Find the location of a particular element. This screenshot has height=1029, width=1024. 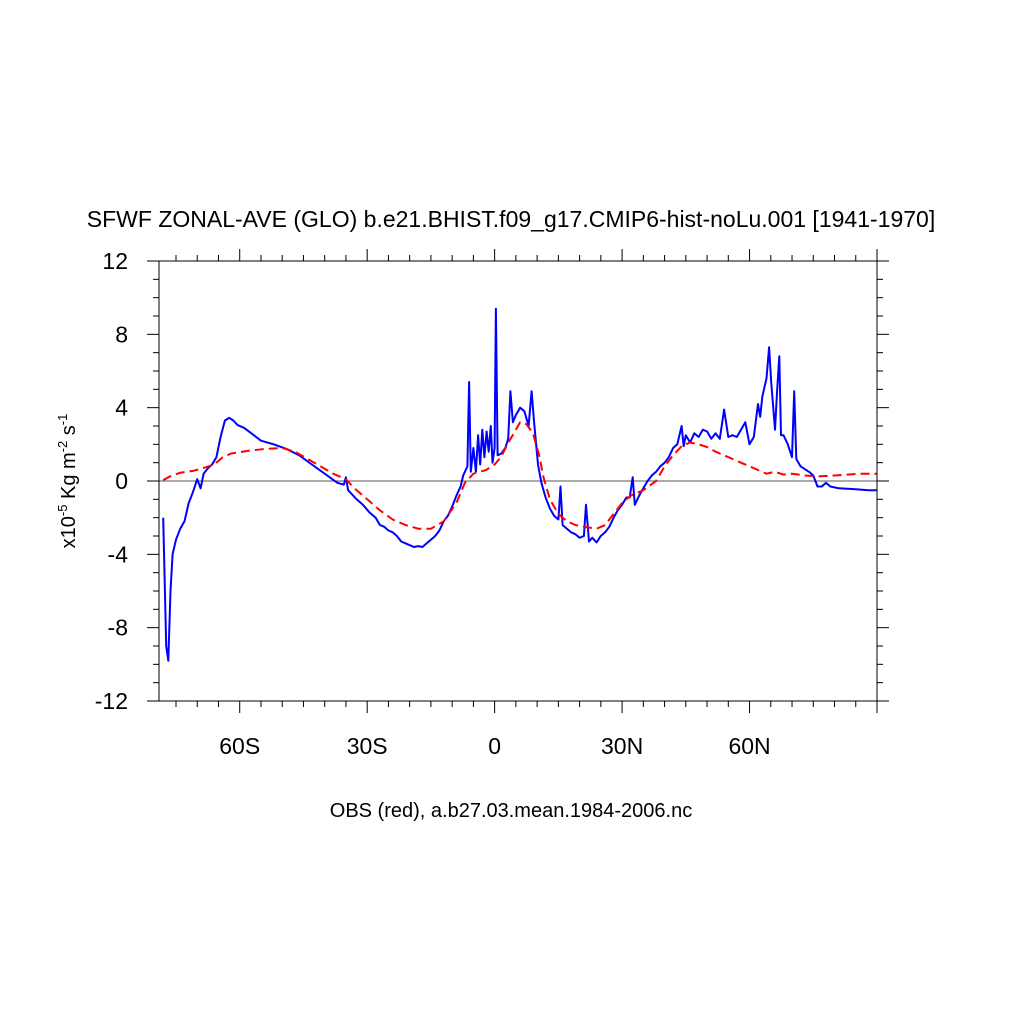

y-axis-label-exp: -5 is located at coordinates (62, 511).